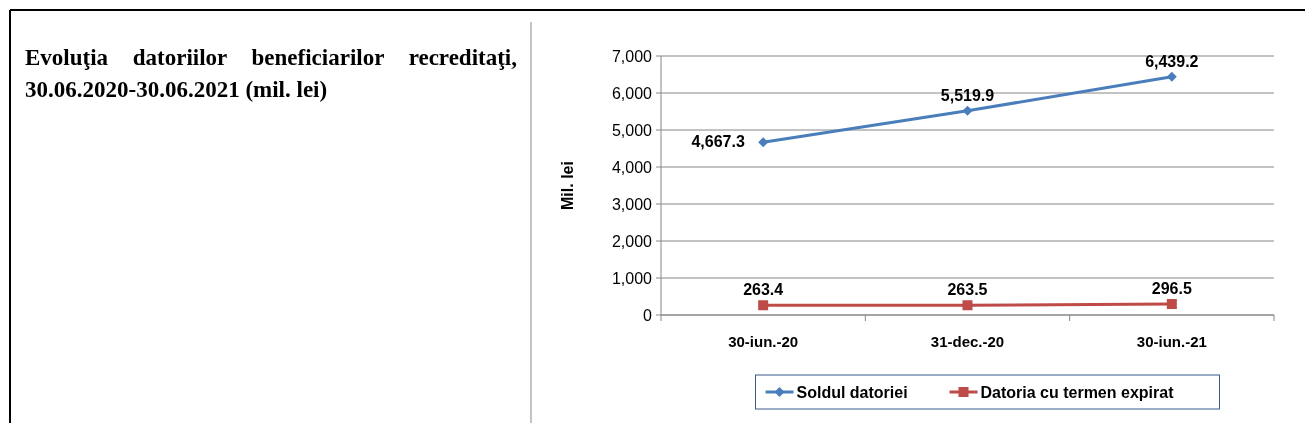 The width and height of the screenshot is (1305, 423). I want to click on data-label: 6,439.2, so click(1172, 61).